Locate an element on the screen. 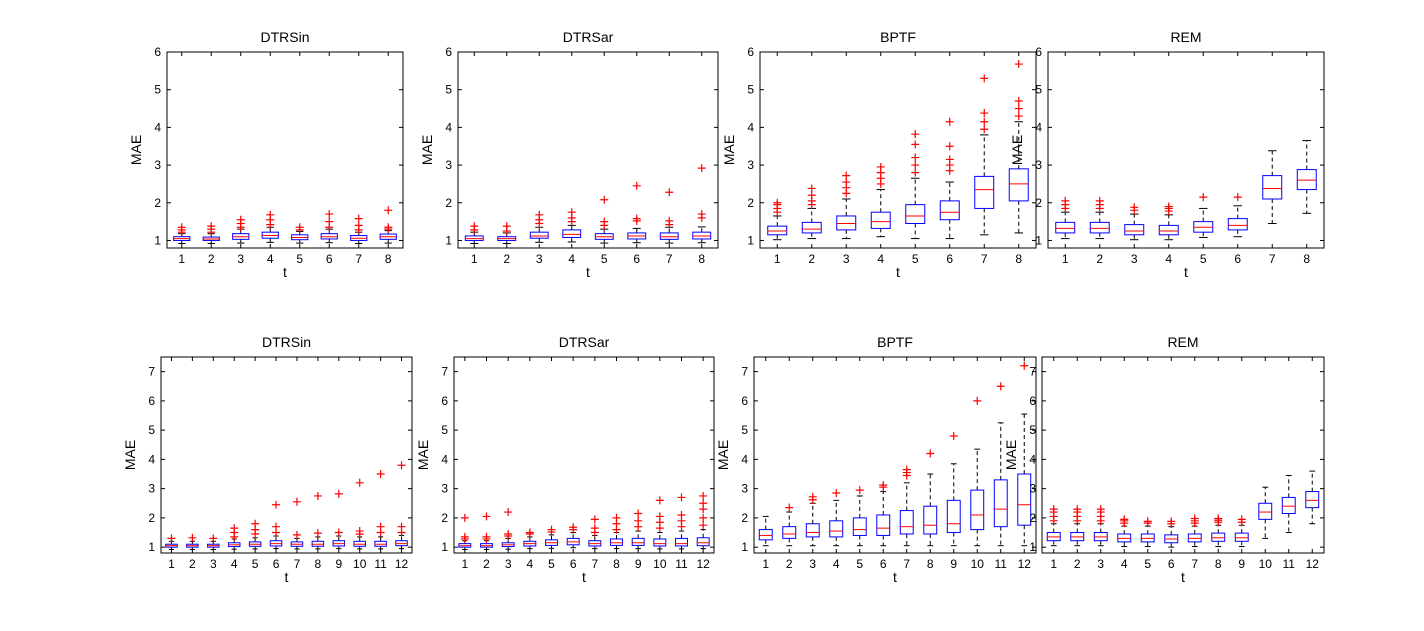 The image size is (1424, 631). chart-5-xtick-label: 3 is located at coordinates (213, 564).